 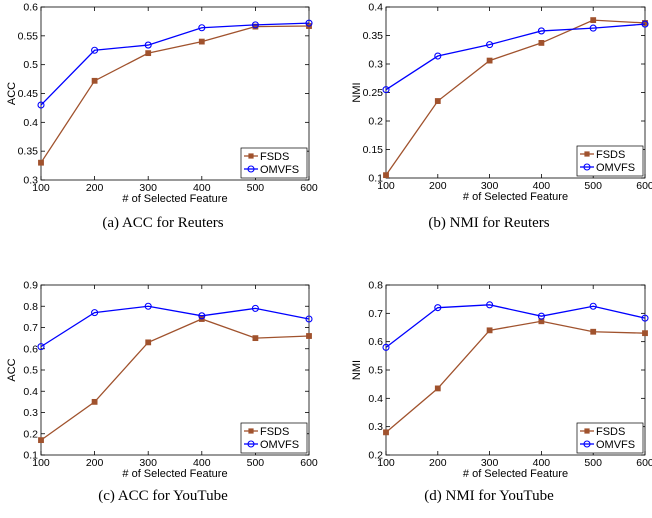 I want to click on x-tick-label: 300, so click(x=148, y=188).